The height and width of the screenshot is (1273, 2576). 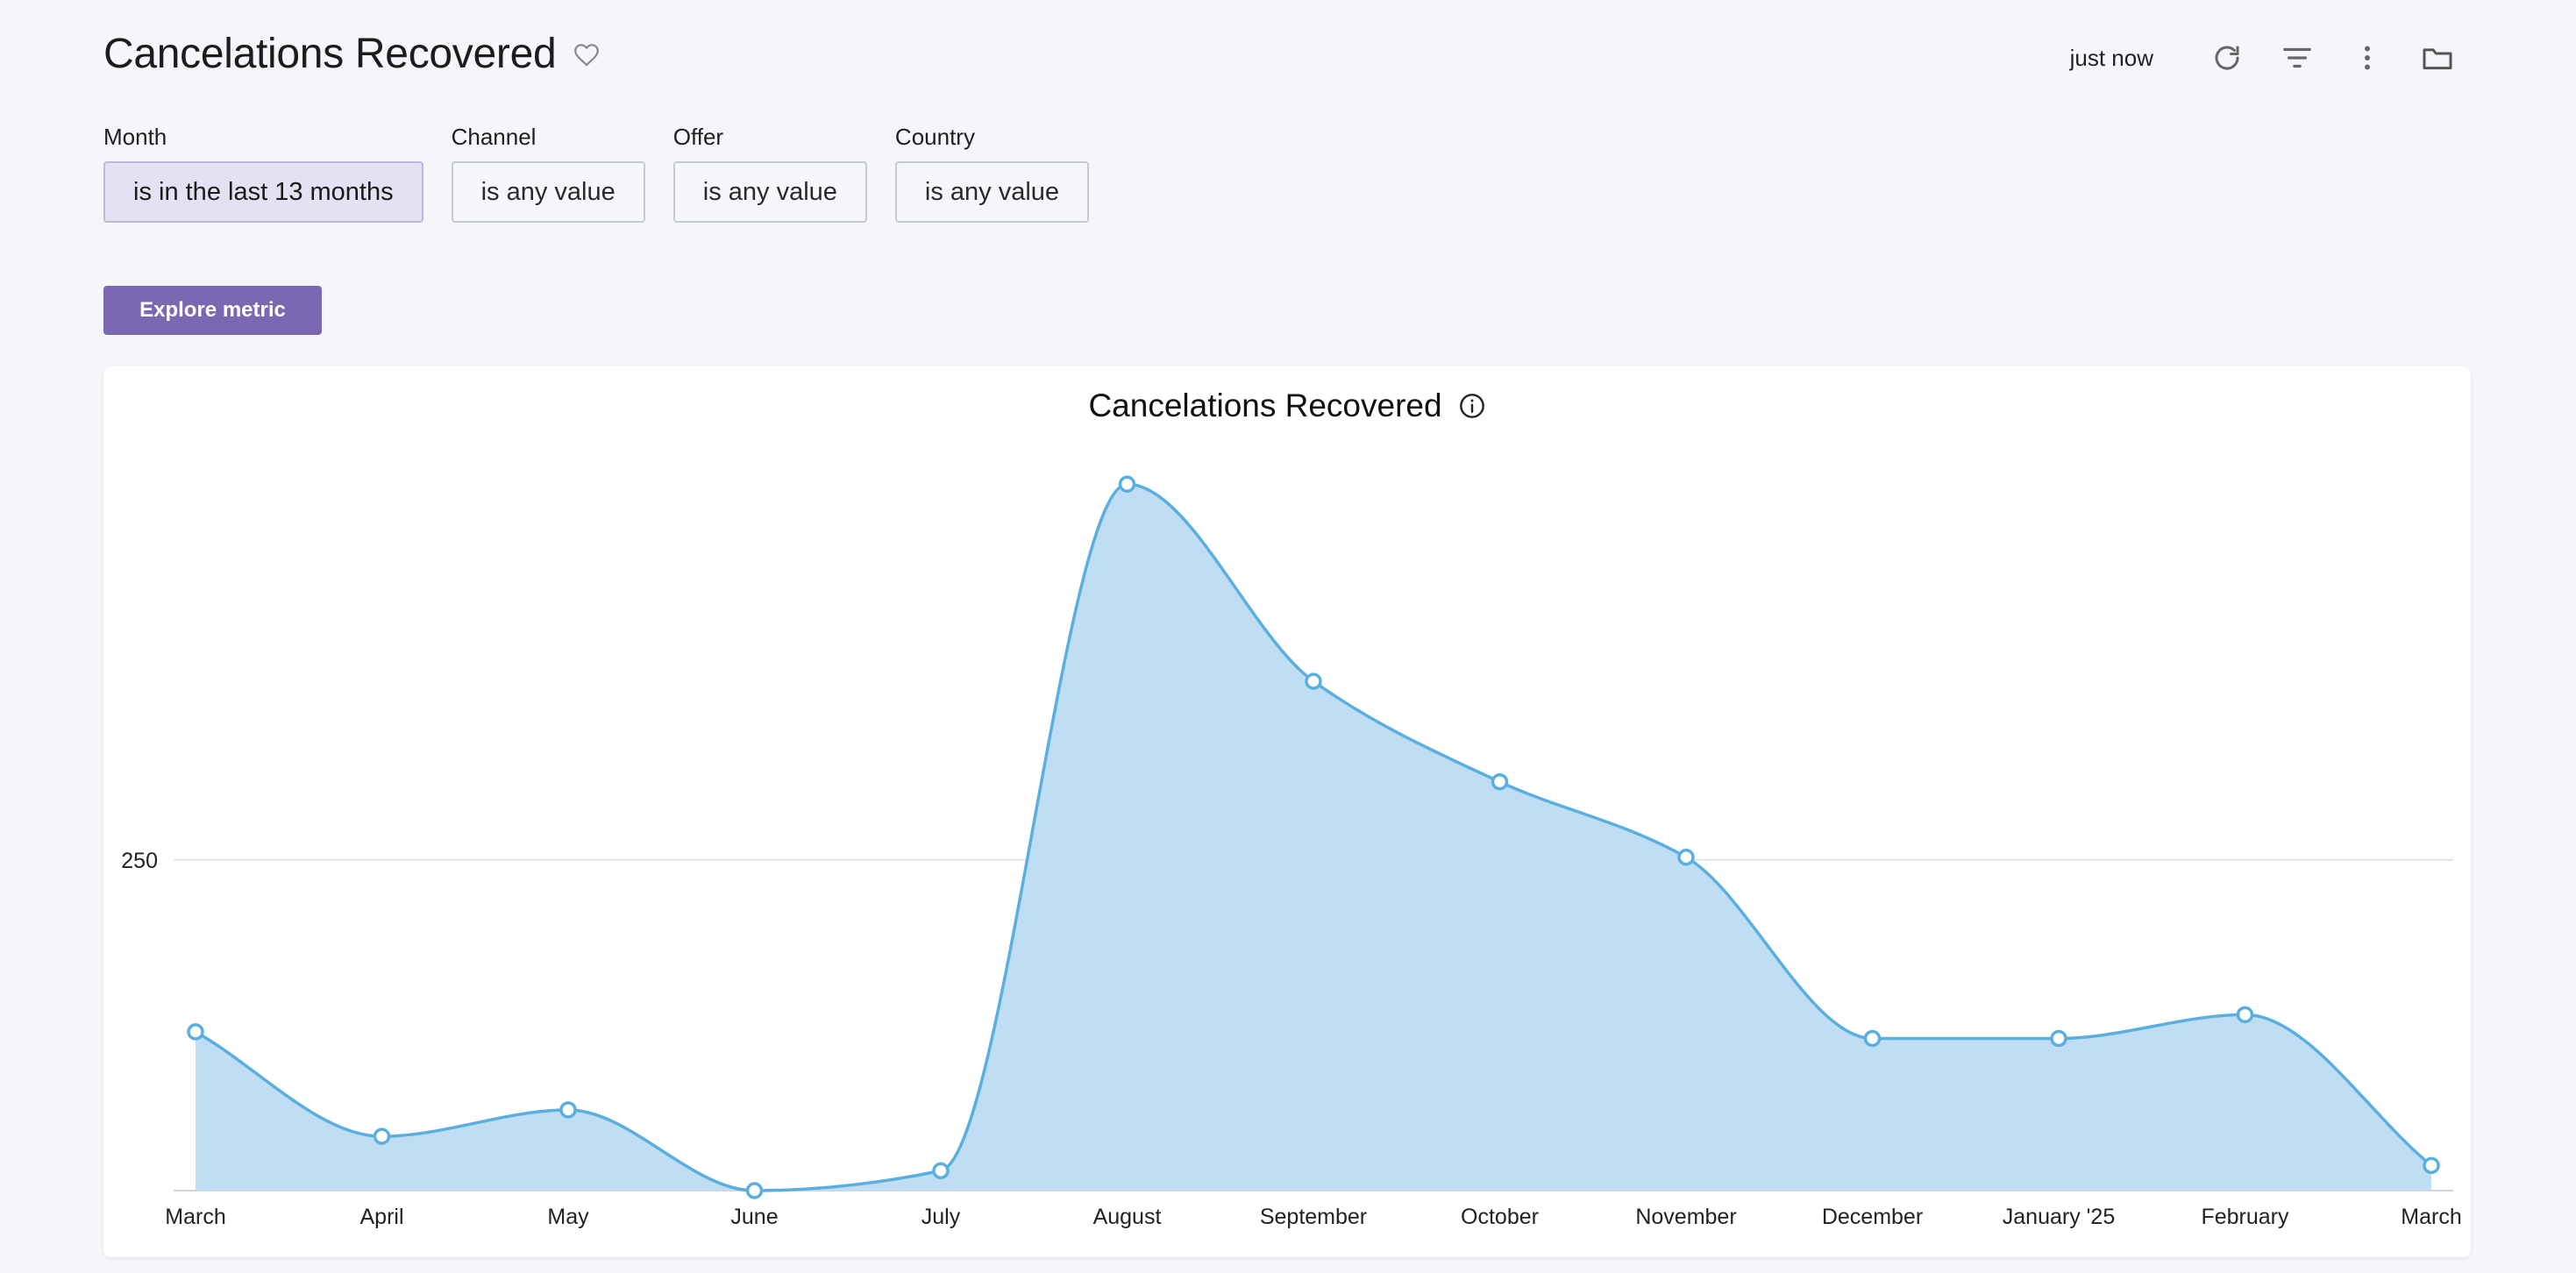 I want to click on x-tick-label: October, so click(x=1500, y=1217).